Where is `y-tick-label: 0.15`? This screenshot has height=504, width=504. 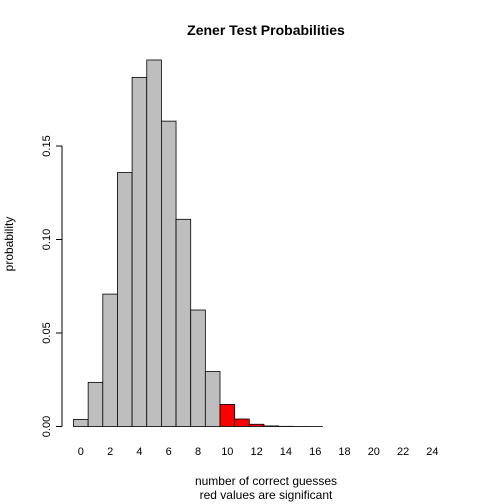
y-tick-label: 0.15 is located at coordinates (47, 145).